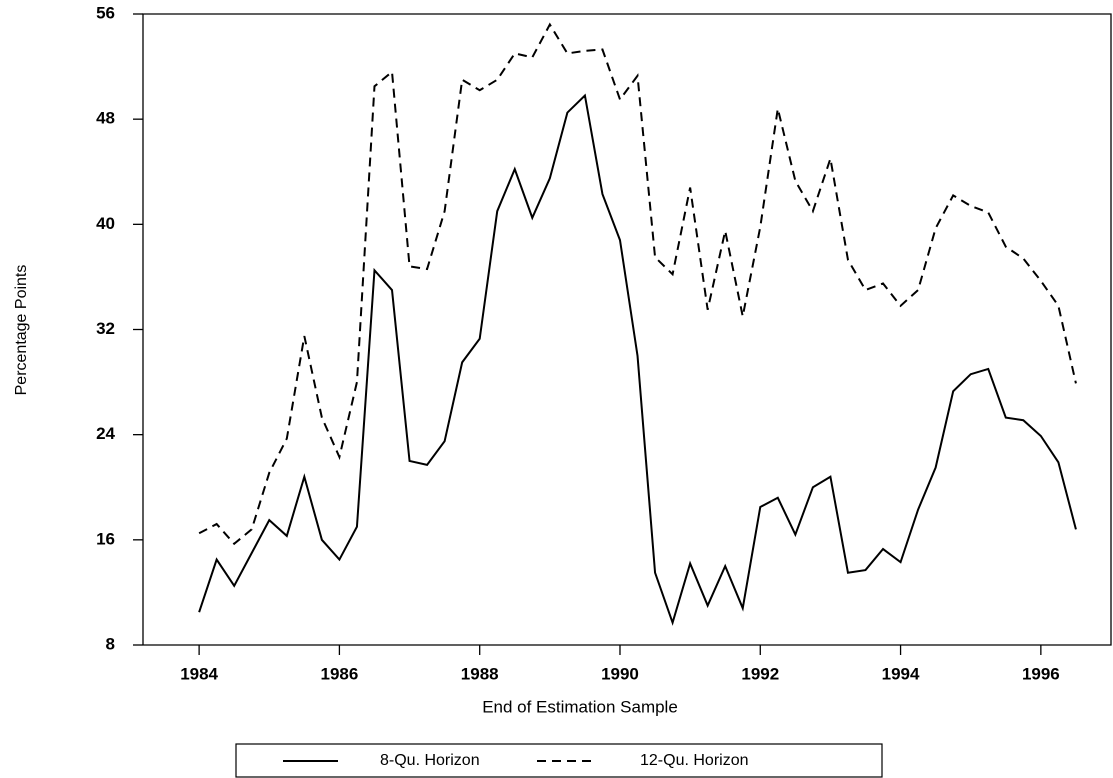 Image resolution: width=1113 pixels, height=778 pixels. Describe the element at coordinates (339, 673) in the screenshot. I see `x-tick-label: 1986` at that location.